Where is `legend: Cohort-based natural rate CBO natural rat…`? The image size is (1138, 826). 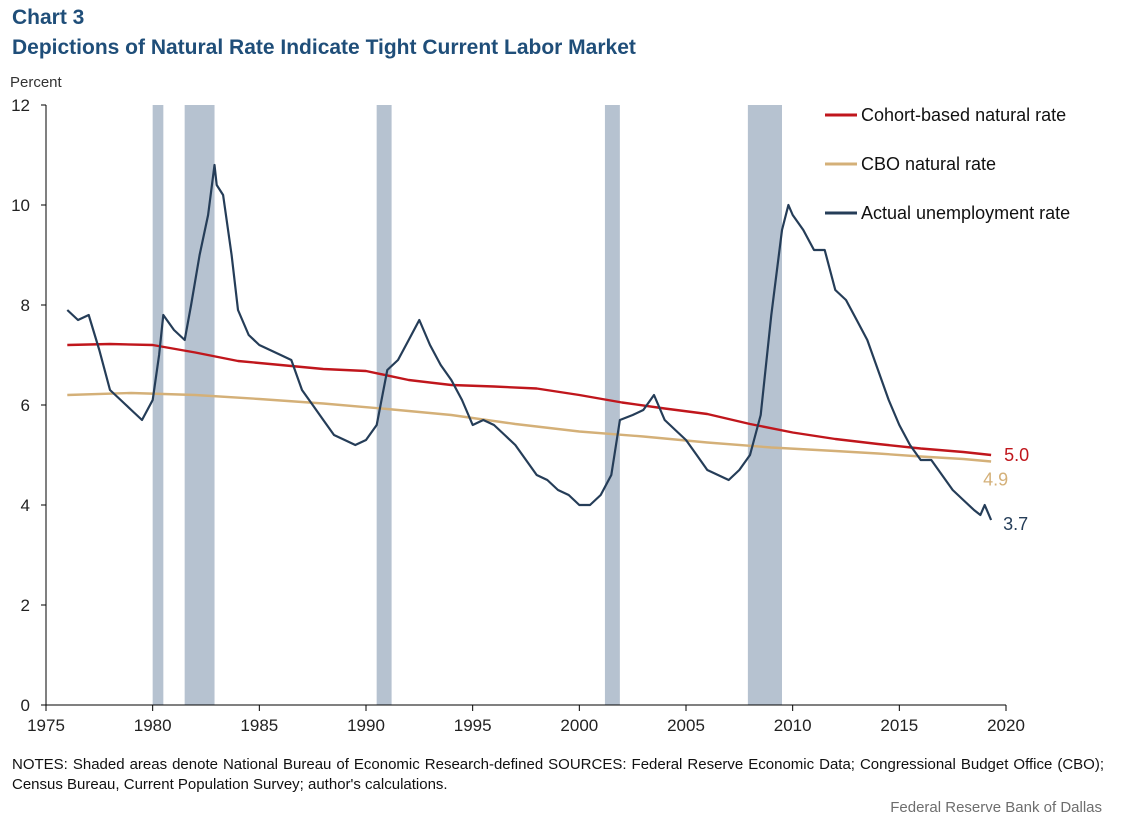
legend: Cohort-based natural rate CBO natural rat… is located at coordinates (947, 164).